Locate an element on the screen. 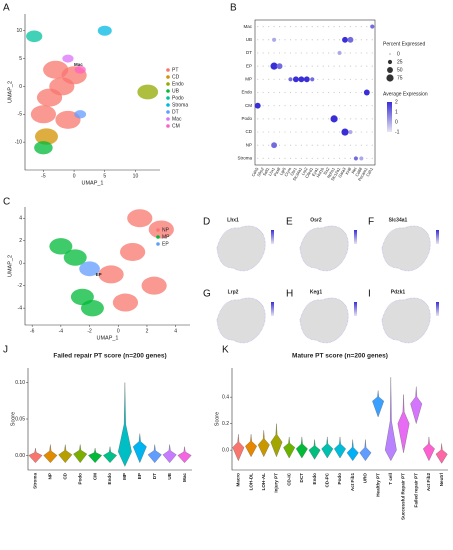  panel-letter: J is located at coordinates (5, 350).